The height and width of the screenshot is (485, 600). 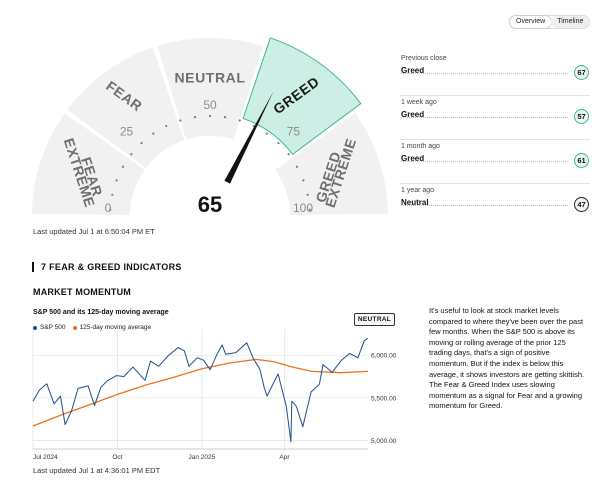 I want to click on x-tick-label: Jul 2024, so click(x=45, y=457).